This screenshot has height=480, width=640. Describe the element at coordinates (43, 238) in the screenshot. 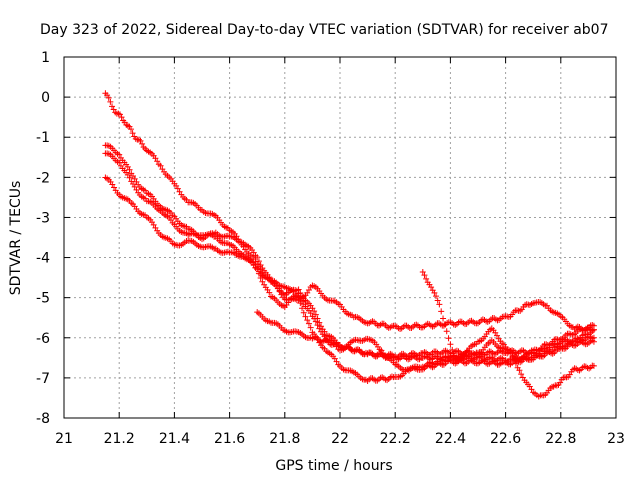

I see `y-tick-labels: 1 0 -1 -2 -3 -4 -5 -6 -7 -8` at that location.